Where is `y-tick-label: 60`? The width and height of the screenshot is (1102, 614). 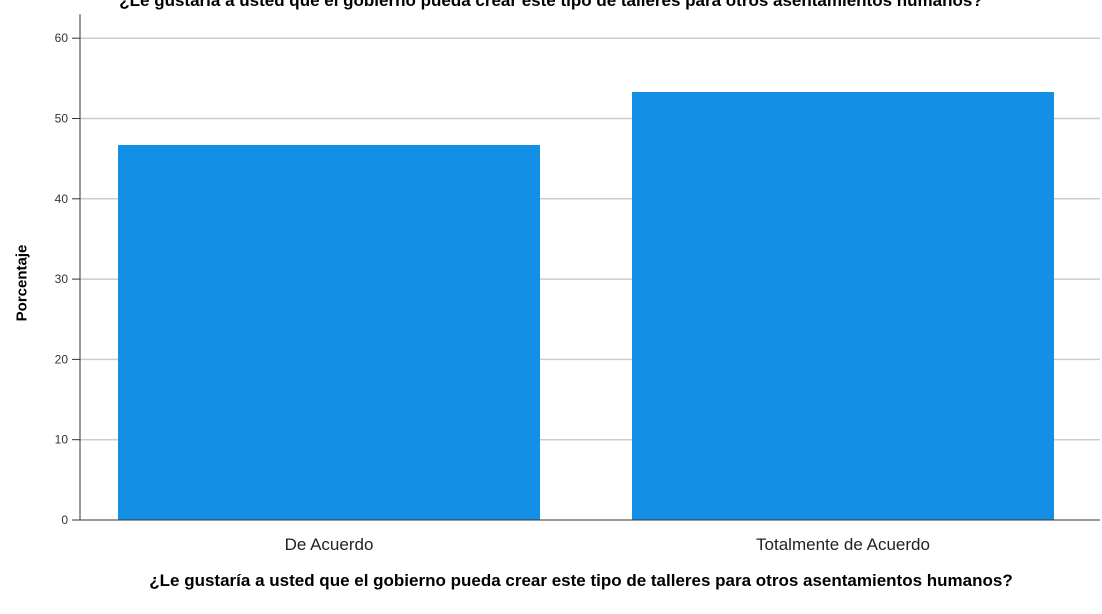 y-tick-label: 60 is located at coordinates (62, 38).